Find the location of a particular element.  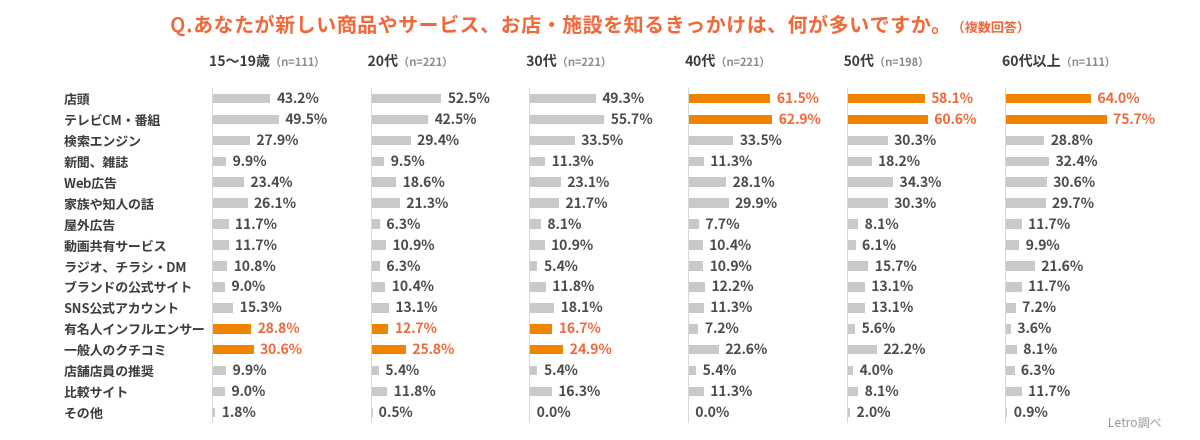

bar-value: 18.6% is located at coordinates (423, 181).